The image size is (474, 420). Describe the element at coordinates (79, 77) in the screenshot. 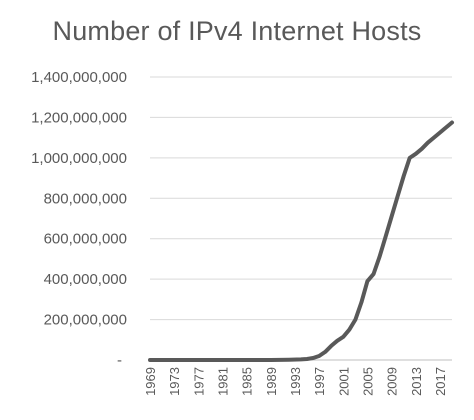

I see `y-tick-label: 1,400,000,000` at that location.